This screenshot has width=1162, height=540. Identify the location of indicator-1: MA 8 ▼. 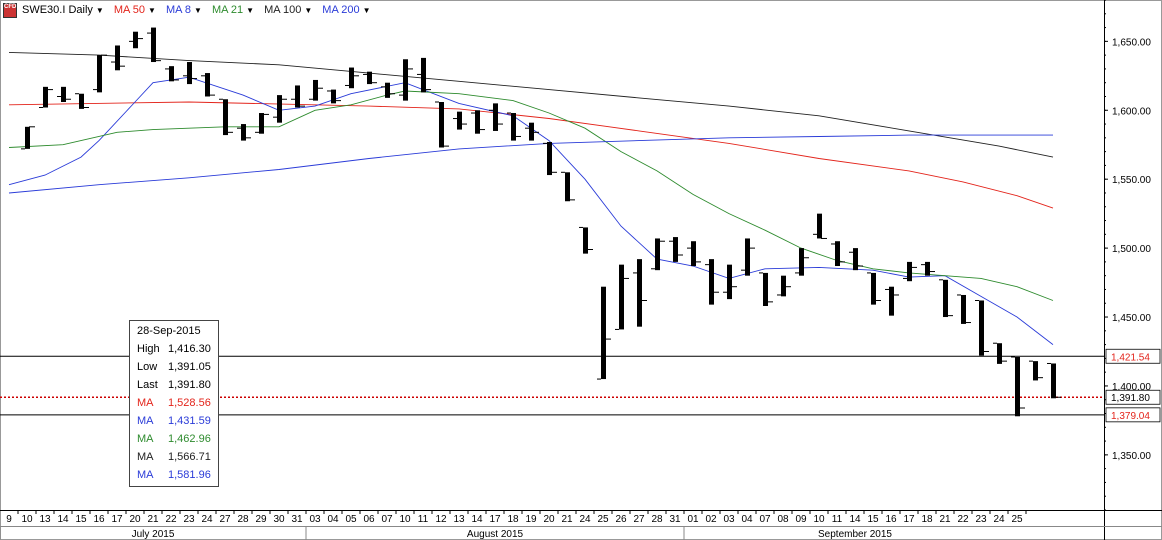
(184, 10).